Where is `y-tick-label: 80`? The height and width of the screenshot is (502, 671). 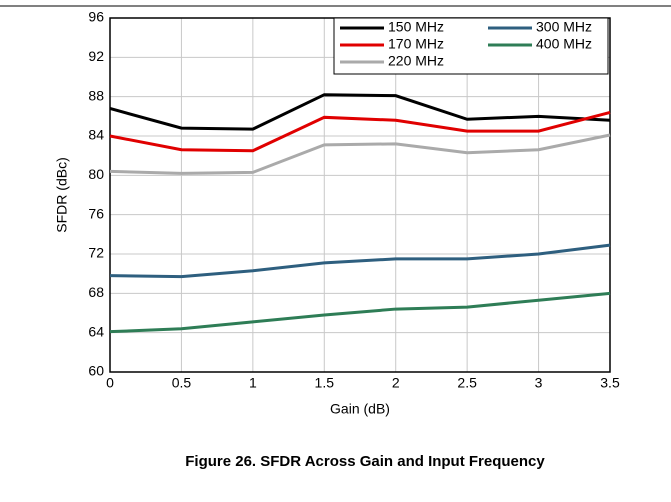 y-tick-label: 80 is located at coordinates (96, 174).